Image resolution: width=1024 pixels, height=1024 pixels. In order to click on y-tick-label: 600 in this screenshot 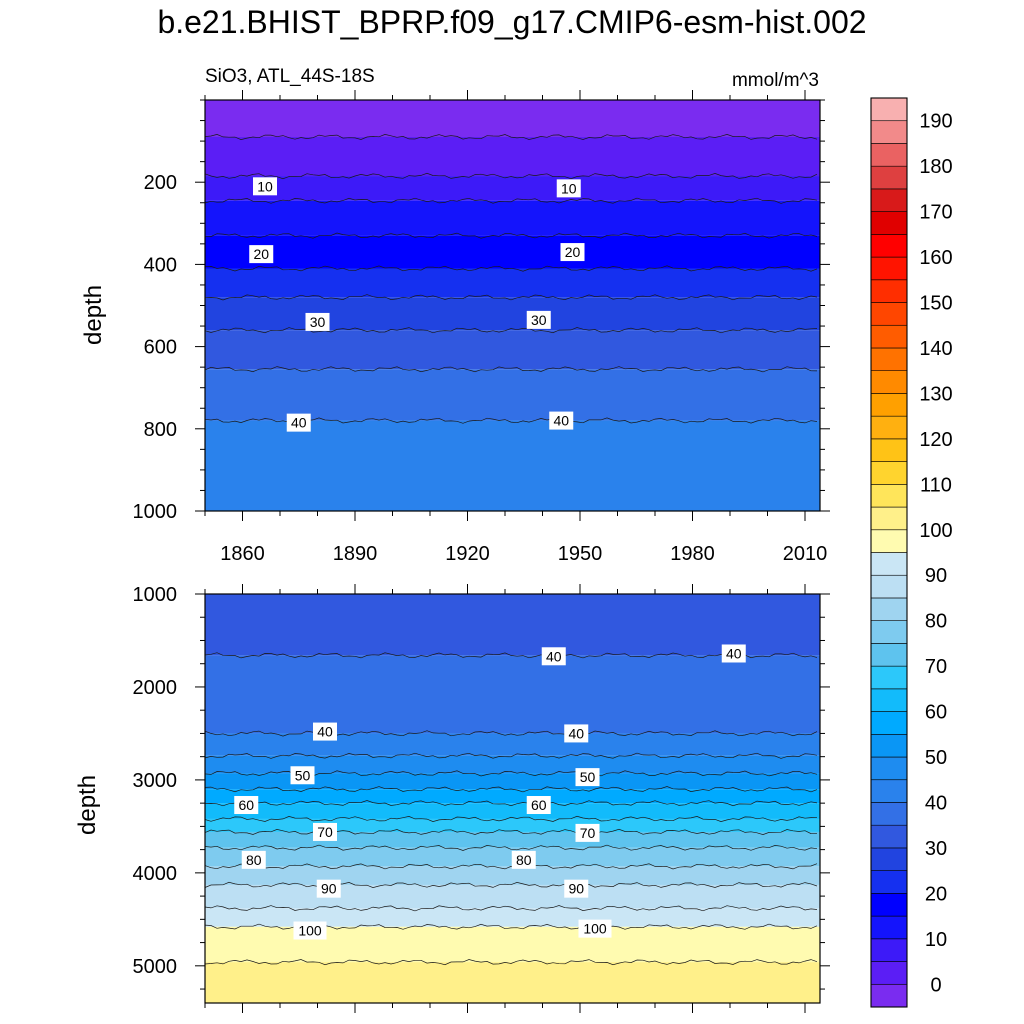, I will do `click(160, 348)`.